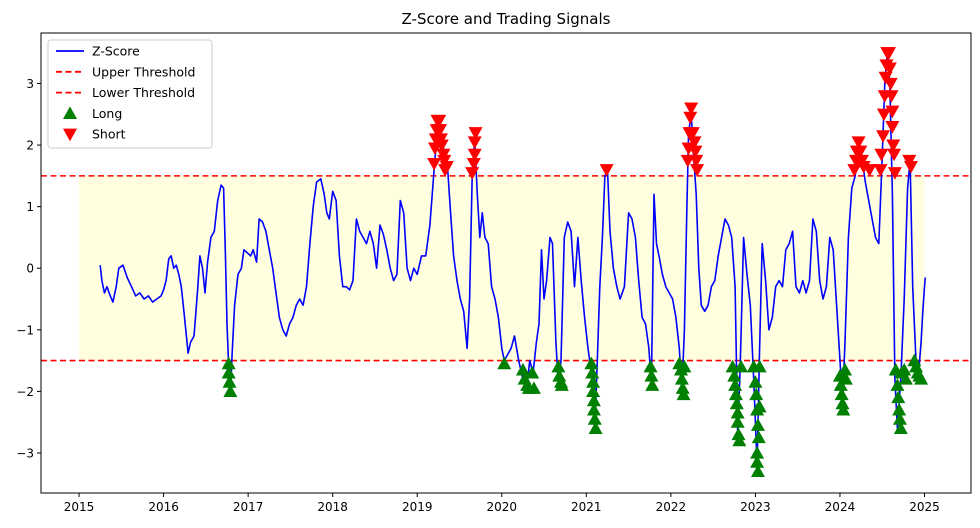  What do you see at coordinates (25, 453) in the screenshot?
I see `y-tick-label: −3` at bounding box center [25, 453].